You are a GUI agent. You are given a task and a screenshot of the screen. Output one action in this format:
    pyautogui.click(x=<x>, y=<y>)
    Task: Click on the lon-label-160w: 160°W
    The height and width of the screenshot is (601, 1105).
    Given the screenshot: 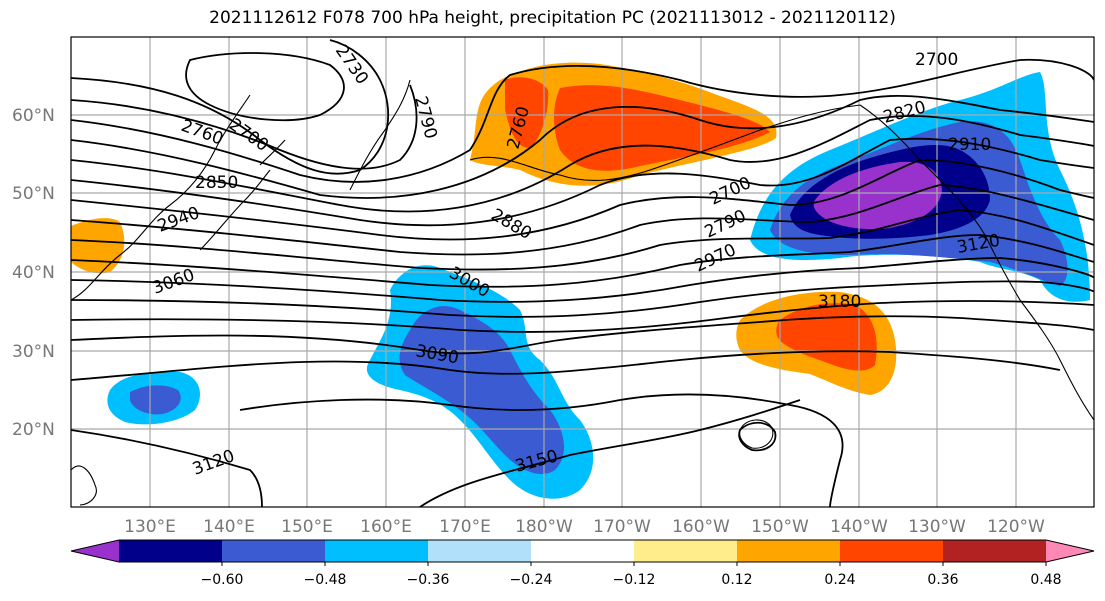 What is the action you would take?
    pyautogui.click(x=701, y=527)
    